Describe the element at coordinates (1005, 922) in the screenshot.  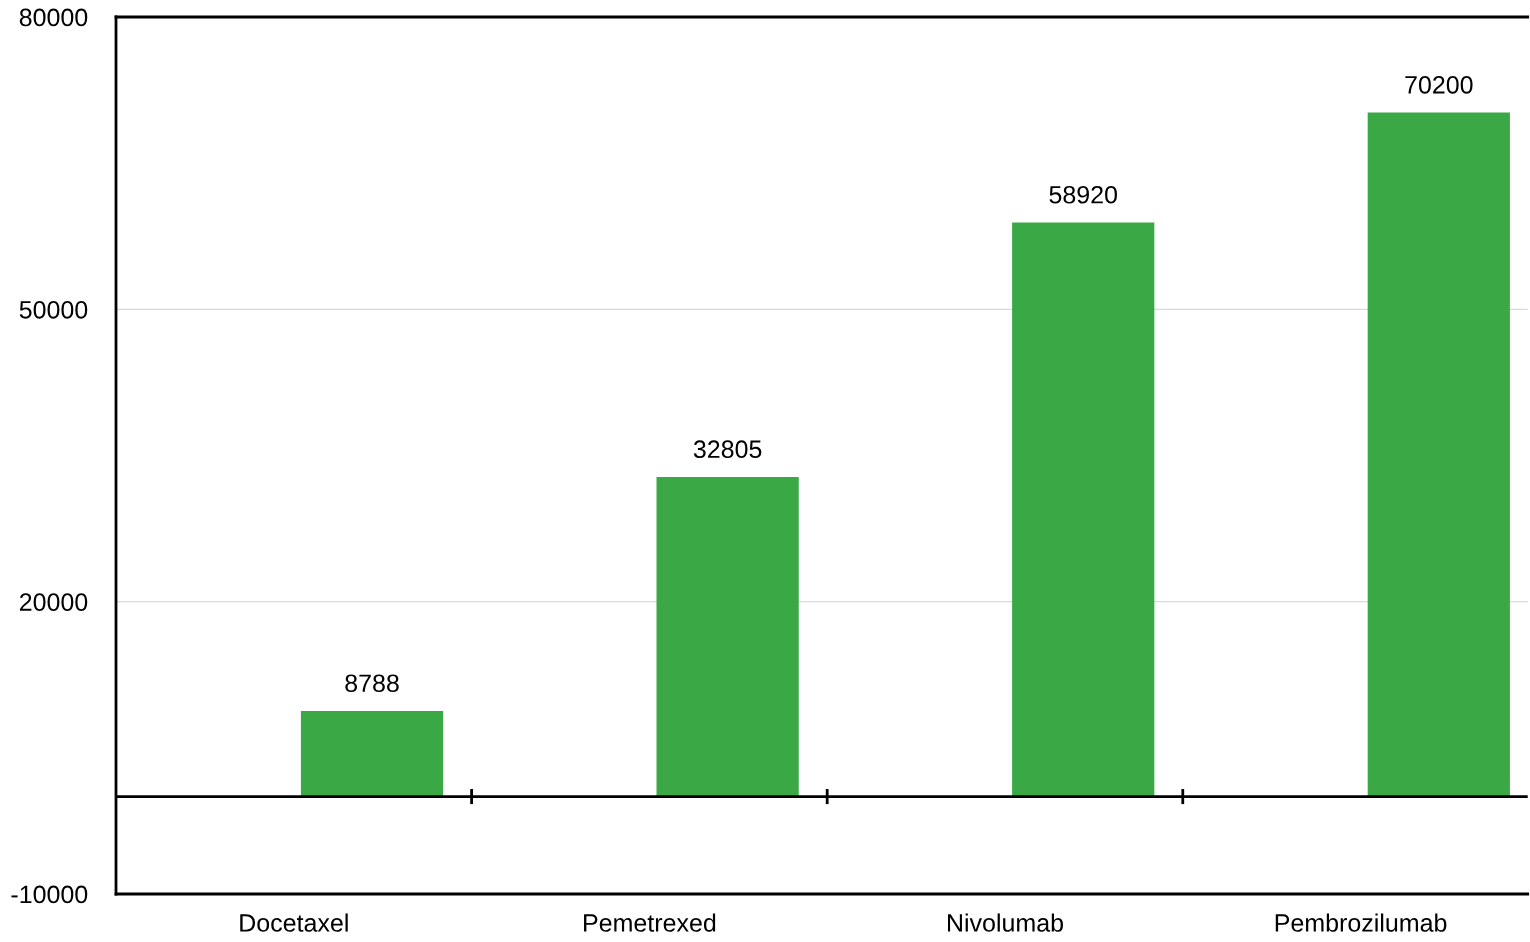
I see `x-tick-label: Nivolumab` at that location.